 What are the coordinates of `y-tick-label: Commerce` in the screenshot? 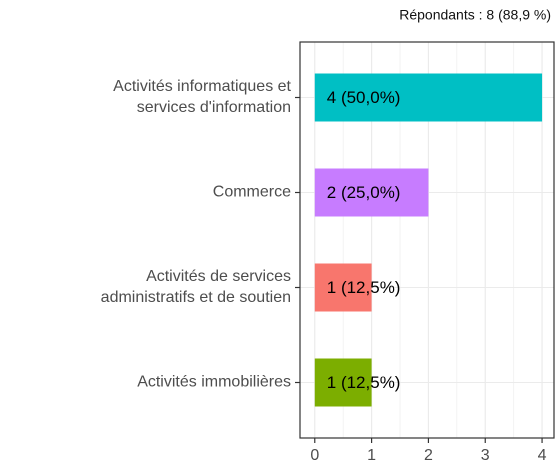 It's located at (252, 192).